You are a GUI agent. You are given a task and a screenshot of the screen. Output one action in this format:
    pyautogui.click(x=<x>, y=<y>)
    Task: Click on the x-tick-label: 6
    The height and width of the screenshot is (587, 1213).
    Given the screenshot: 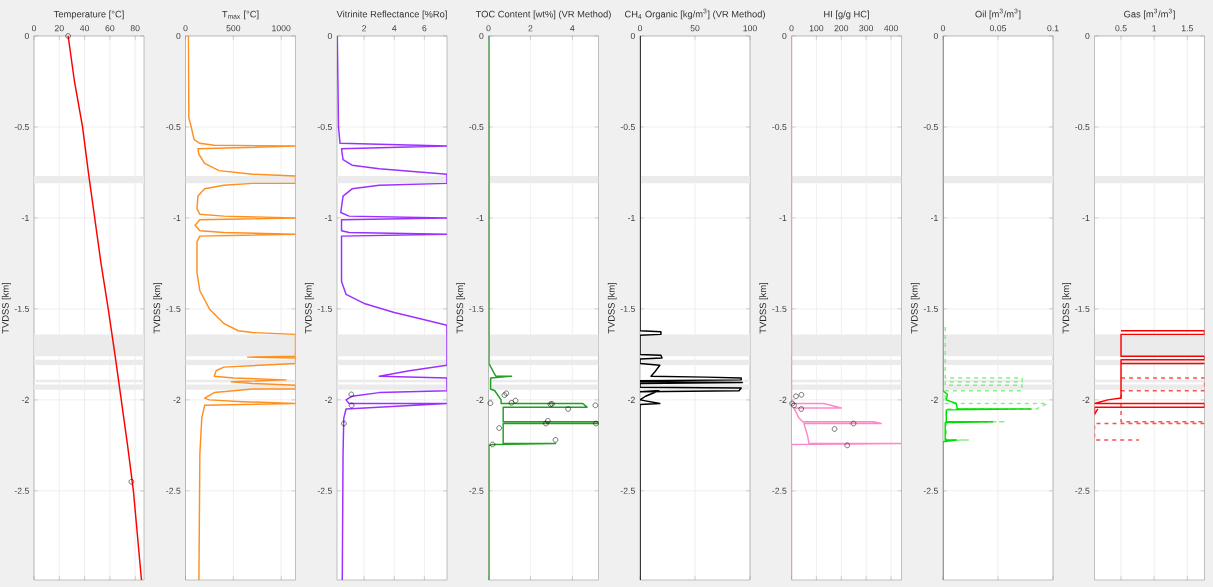 What is the action you would take?
    pyautogui.click(x=424, y=28)
    